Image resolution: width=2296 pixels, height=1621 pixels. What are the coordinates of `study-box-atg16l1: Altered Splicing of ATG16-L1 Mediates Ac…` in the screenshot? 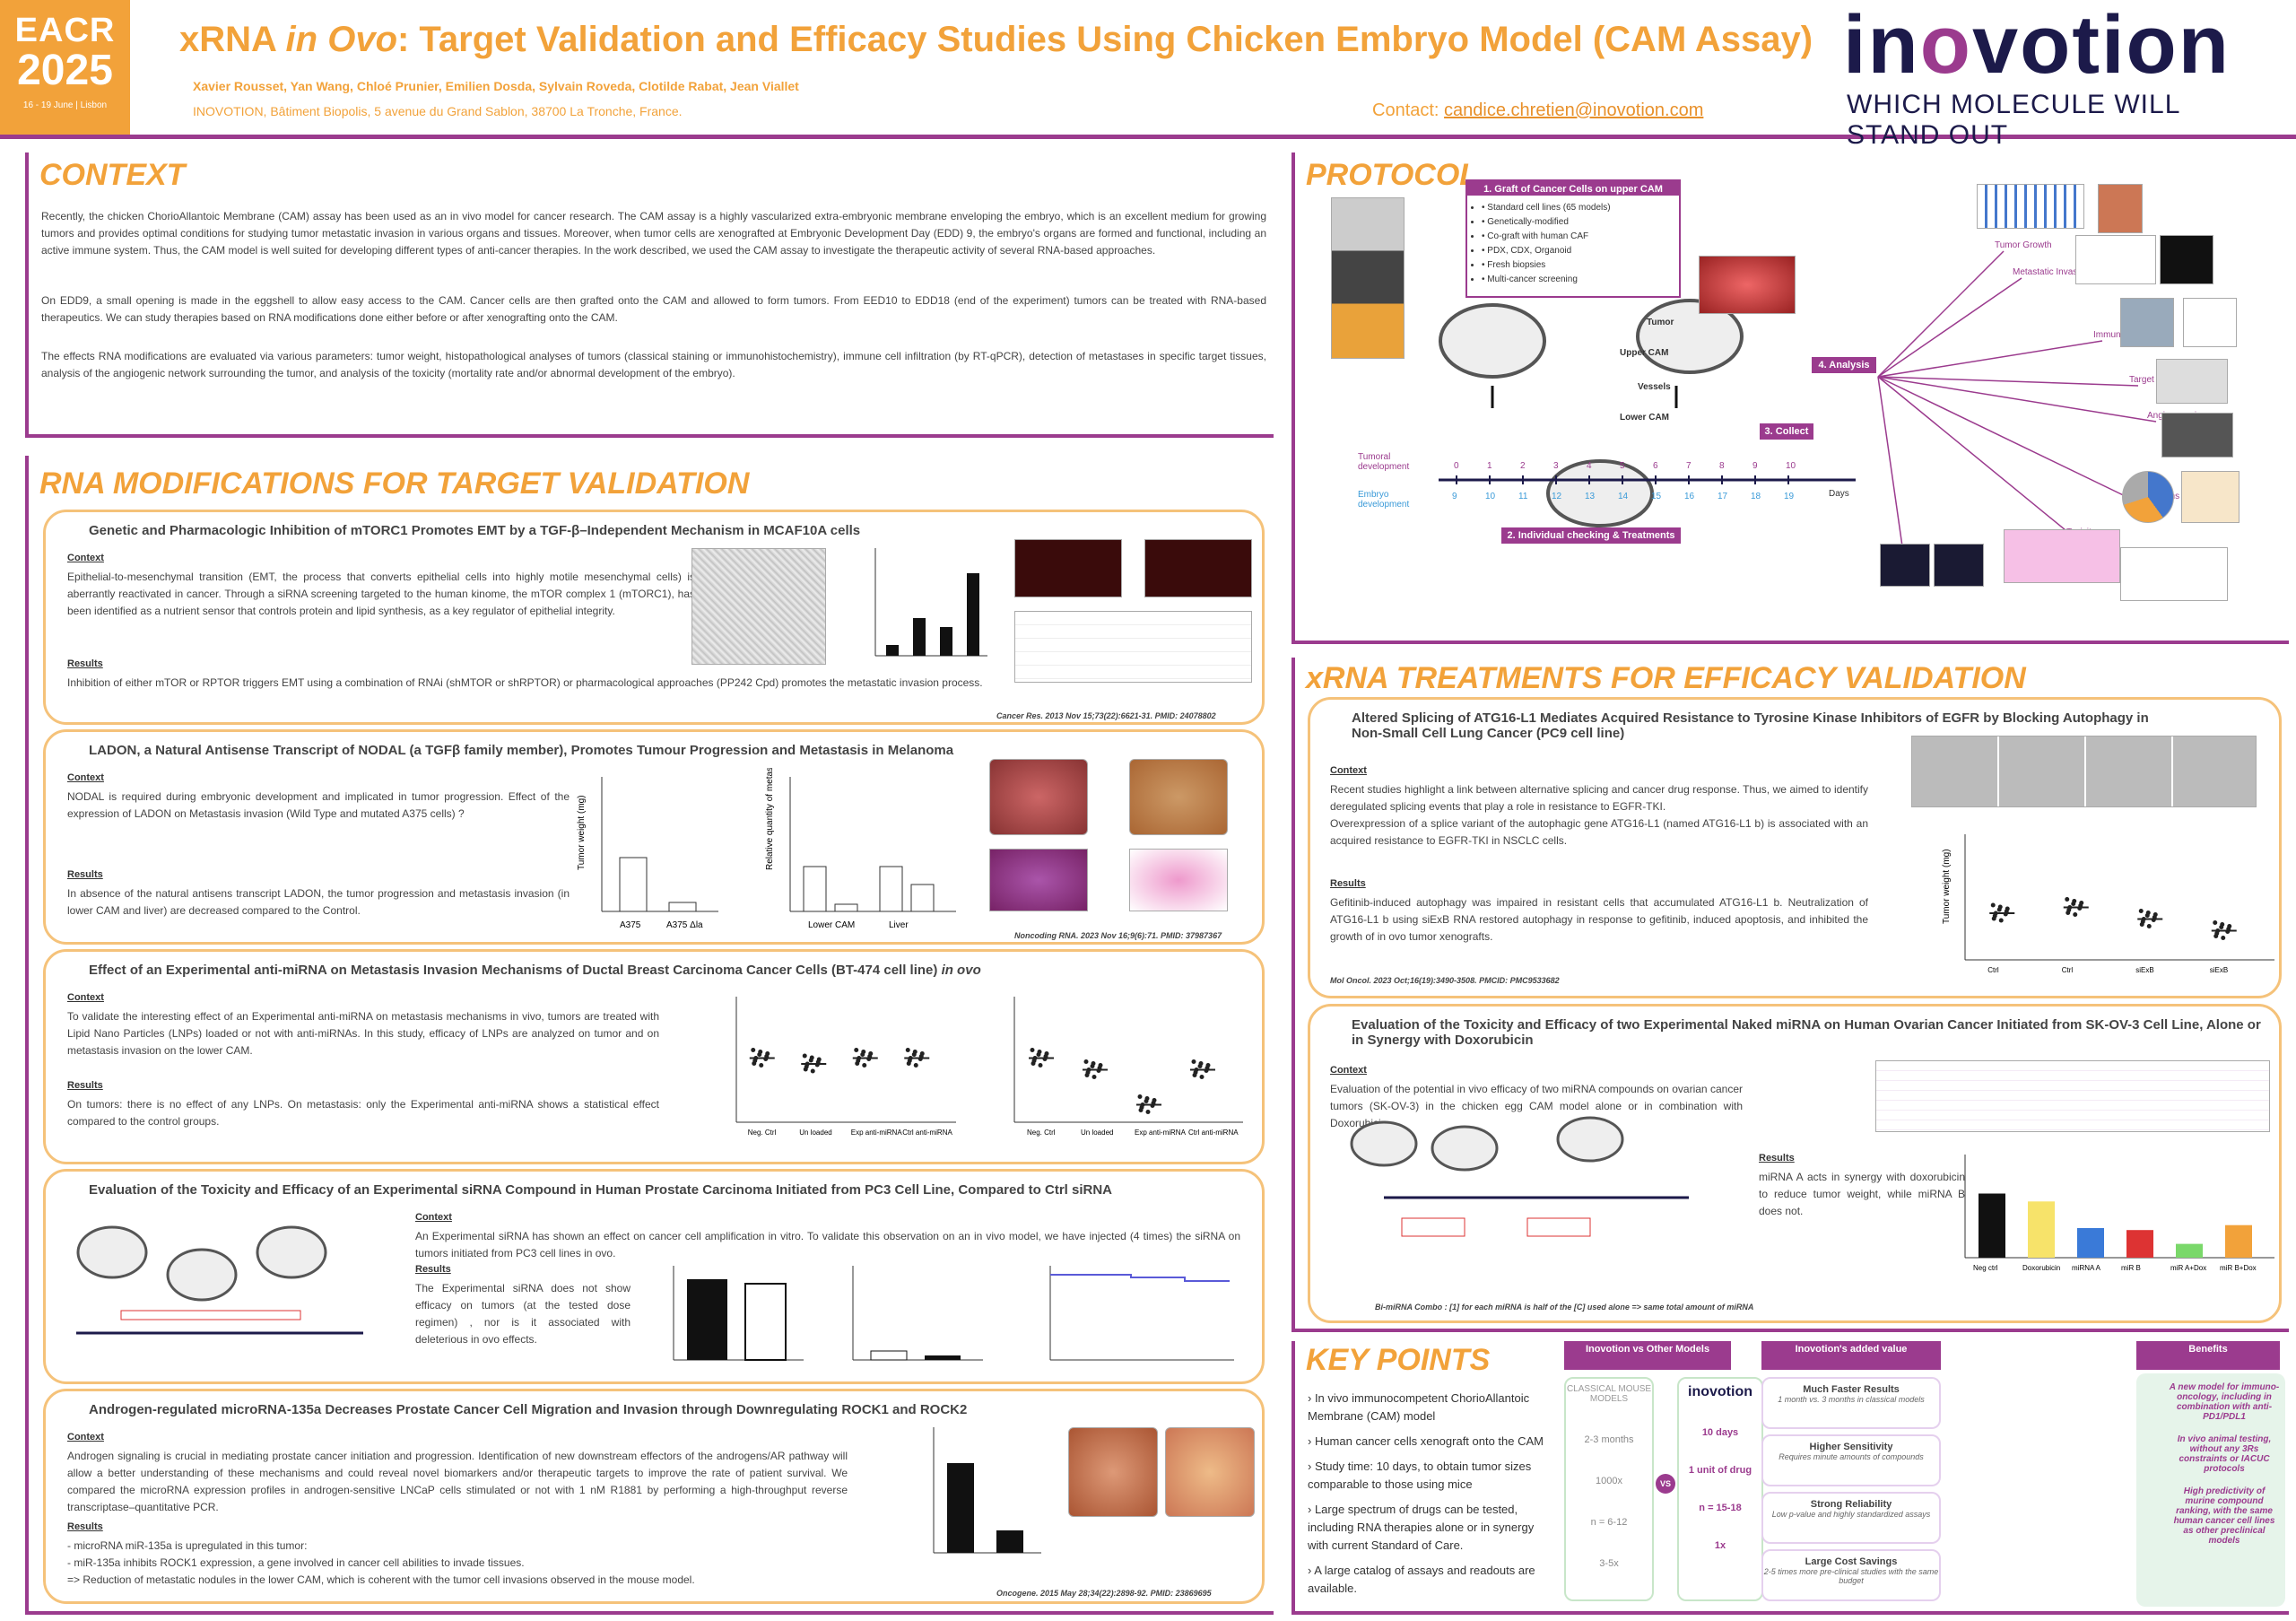 It's located at (1795, 847).